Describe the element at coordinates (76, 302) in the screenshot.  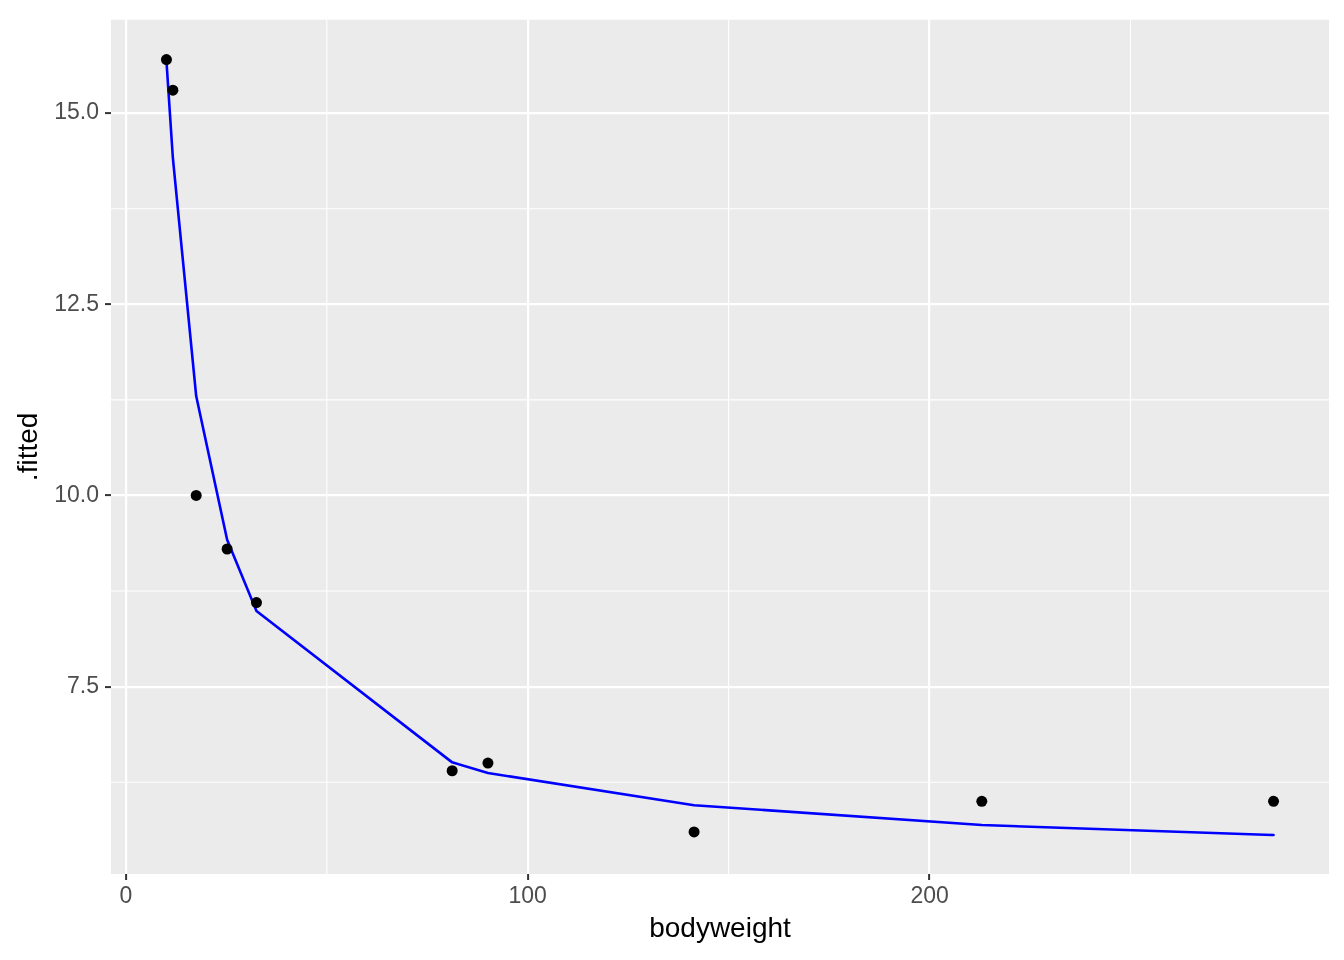
I see `y-tick-label: 12.5` at that location.